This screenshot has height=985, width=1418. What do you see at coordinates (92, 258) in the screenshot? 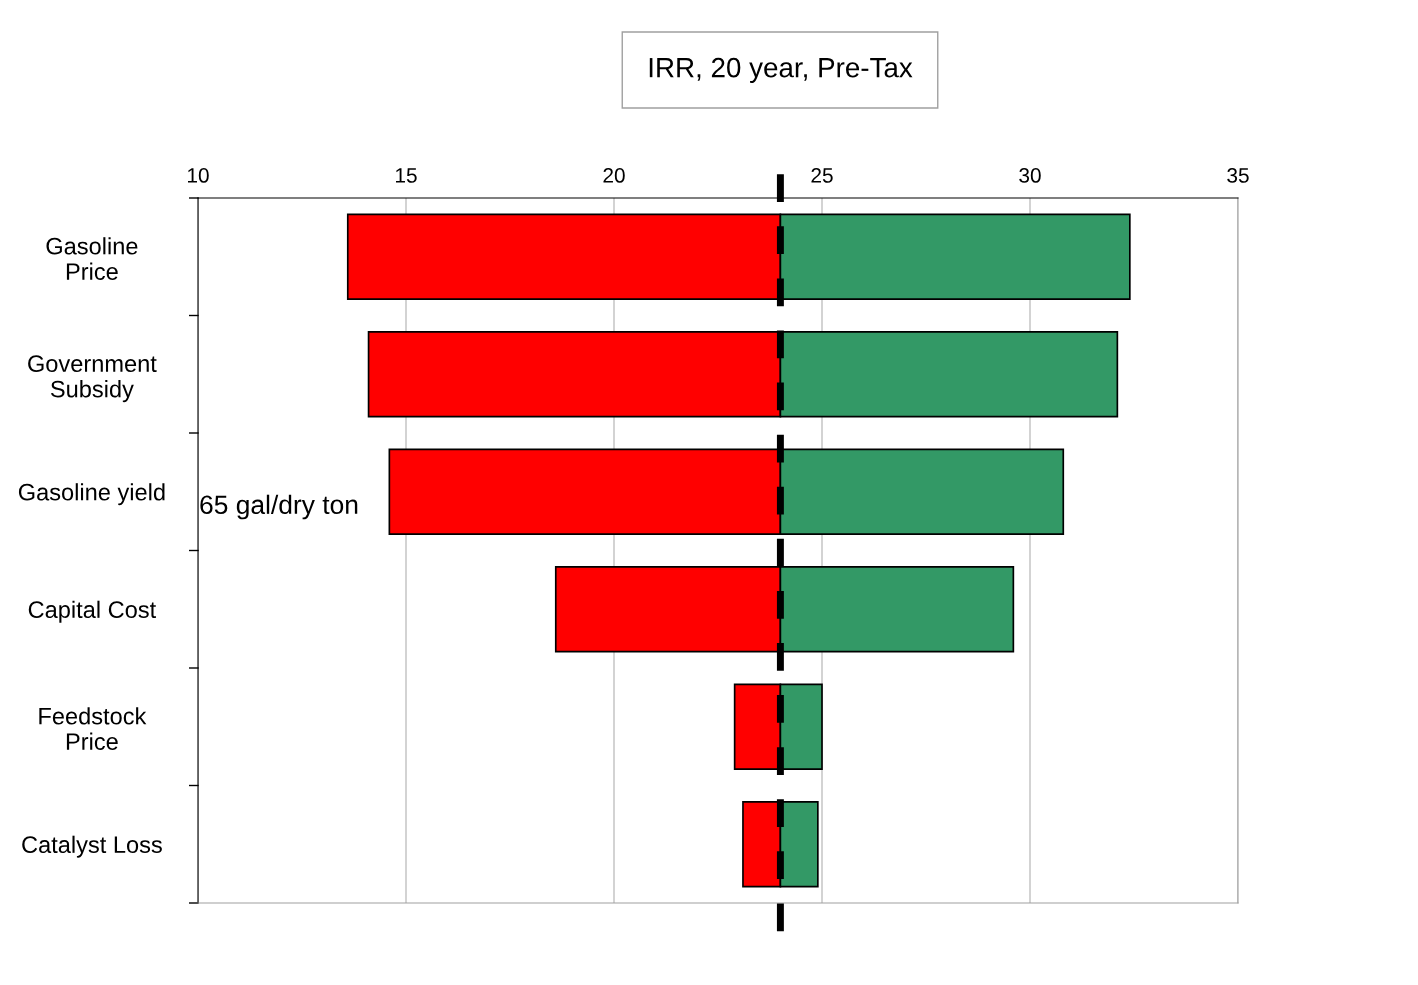
I see `y-tick-label: Gasoline Price` at bounding box center [92, 258].